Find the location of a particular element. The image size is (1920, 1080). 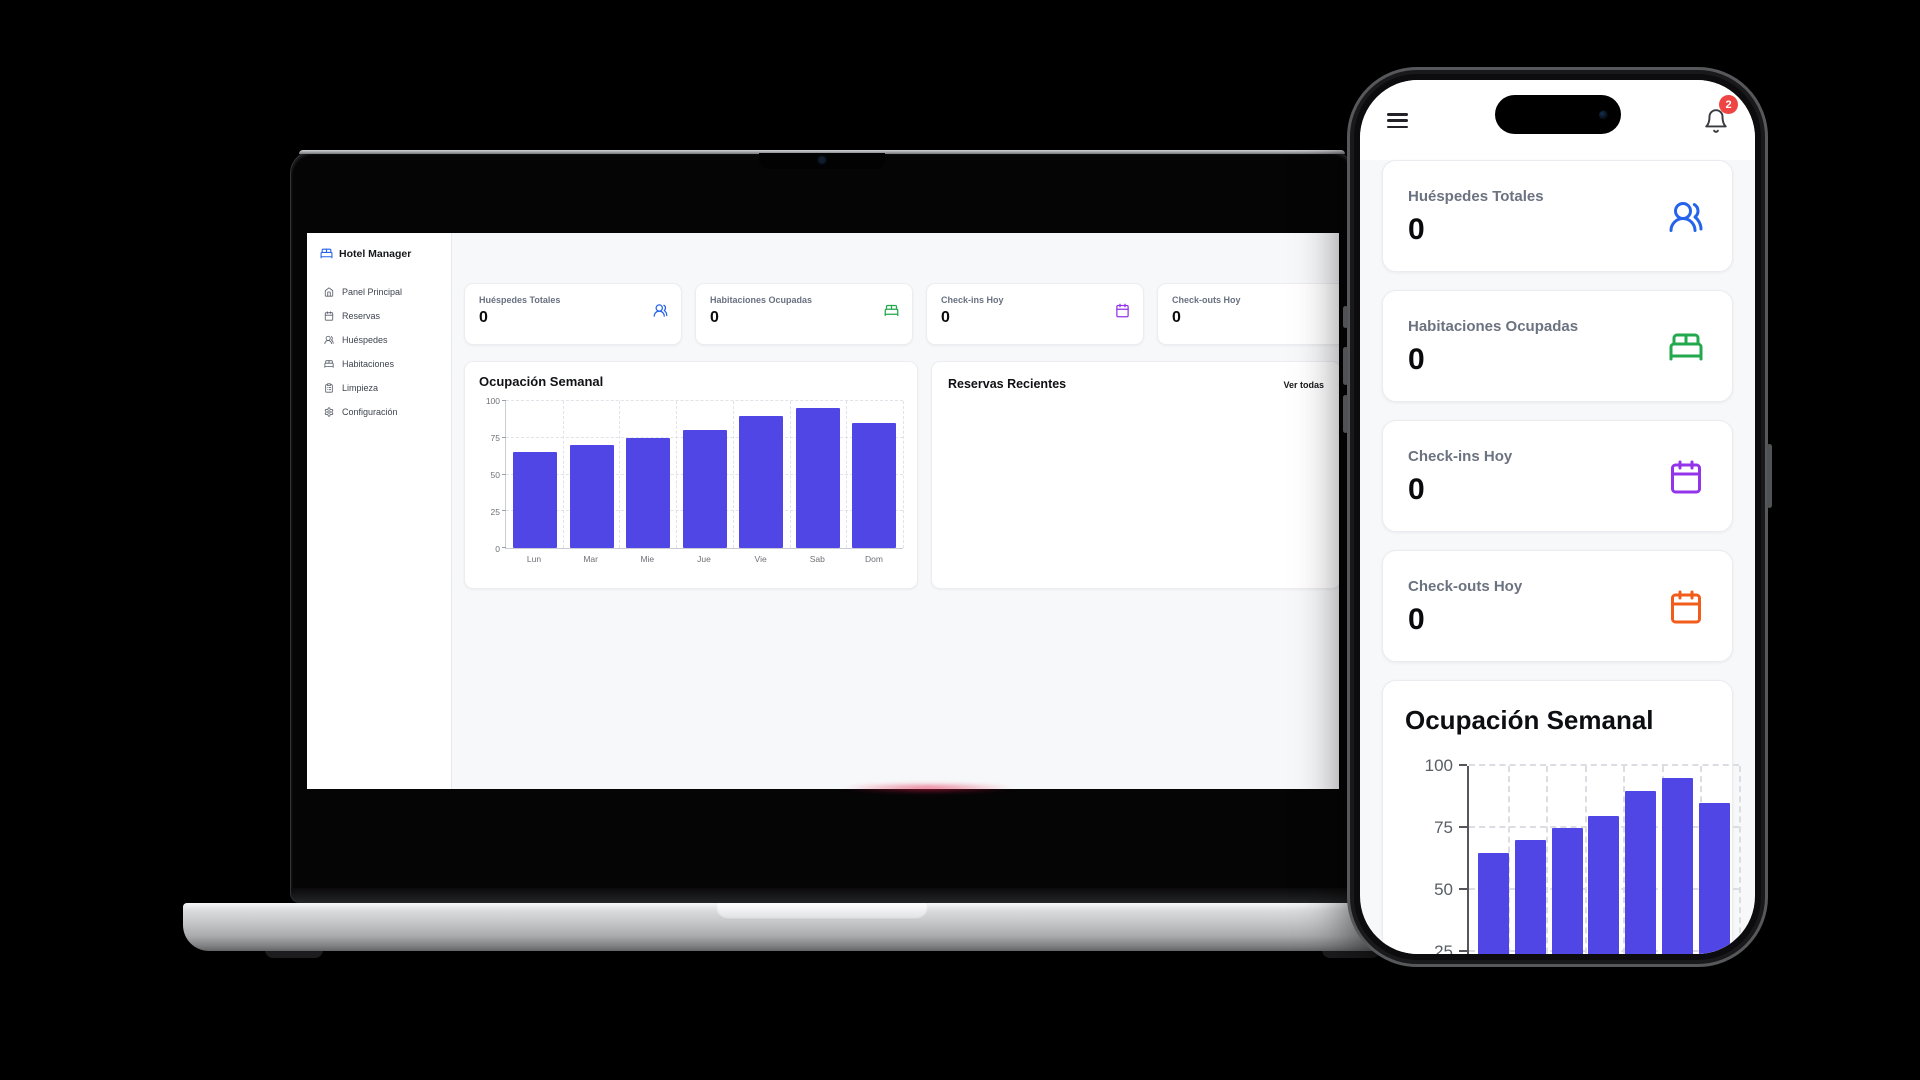

home-icon is located at coordinates (329, 292).